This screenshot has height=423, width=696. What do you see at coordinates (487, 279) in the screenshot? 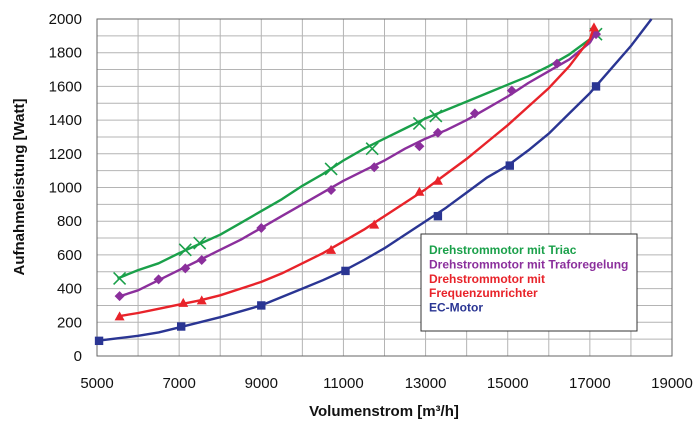
I see `legend-entry: Drehstrommotor mit` at bounding box center [487, 279].